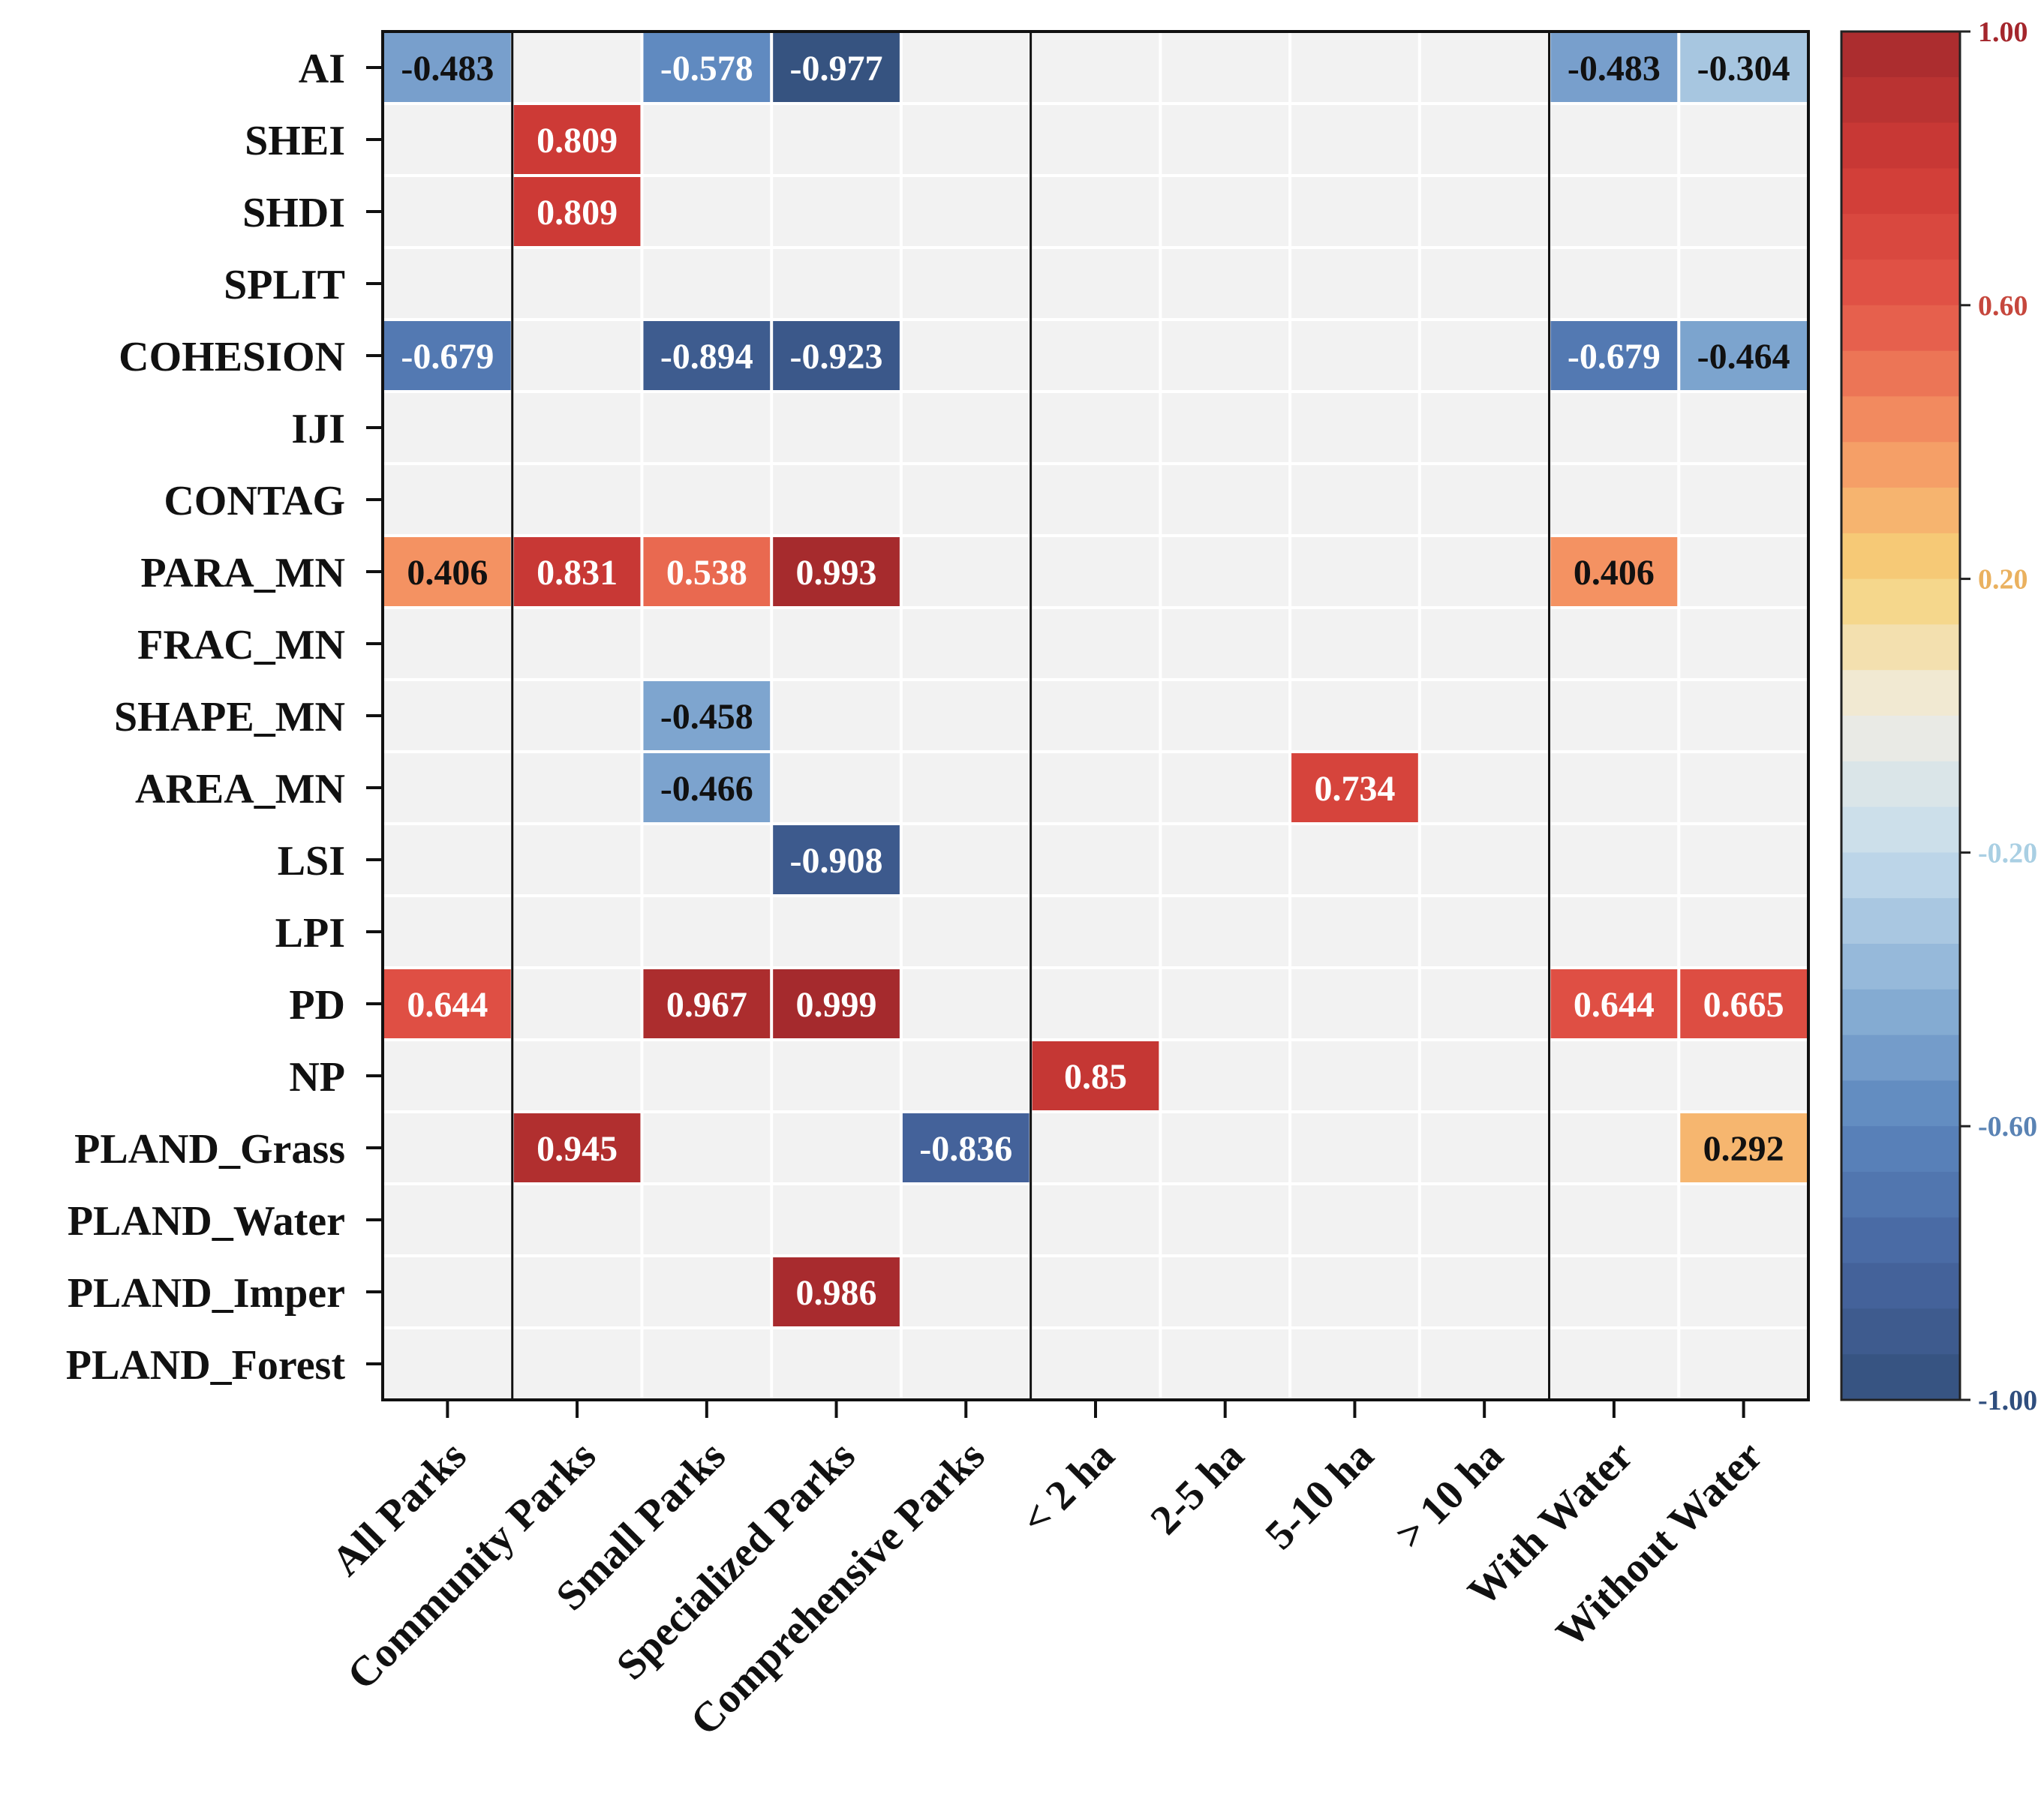 The image size is (2044, 1817). Describe the element at coordinates (1197, 1487) in the screenshot. I see `x-tick-label: 2-5 ha` at that location.